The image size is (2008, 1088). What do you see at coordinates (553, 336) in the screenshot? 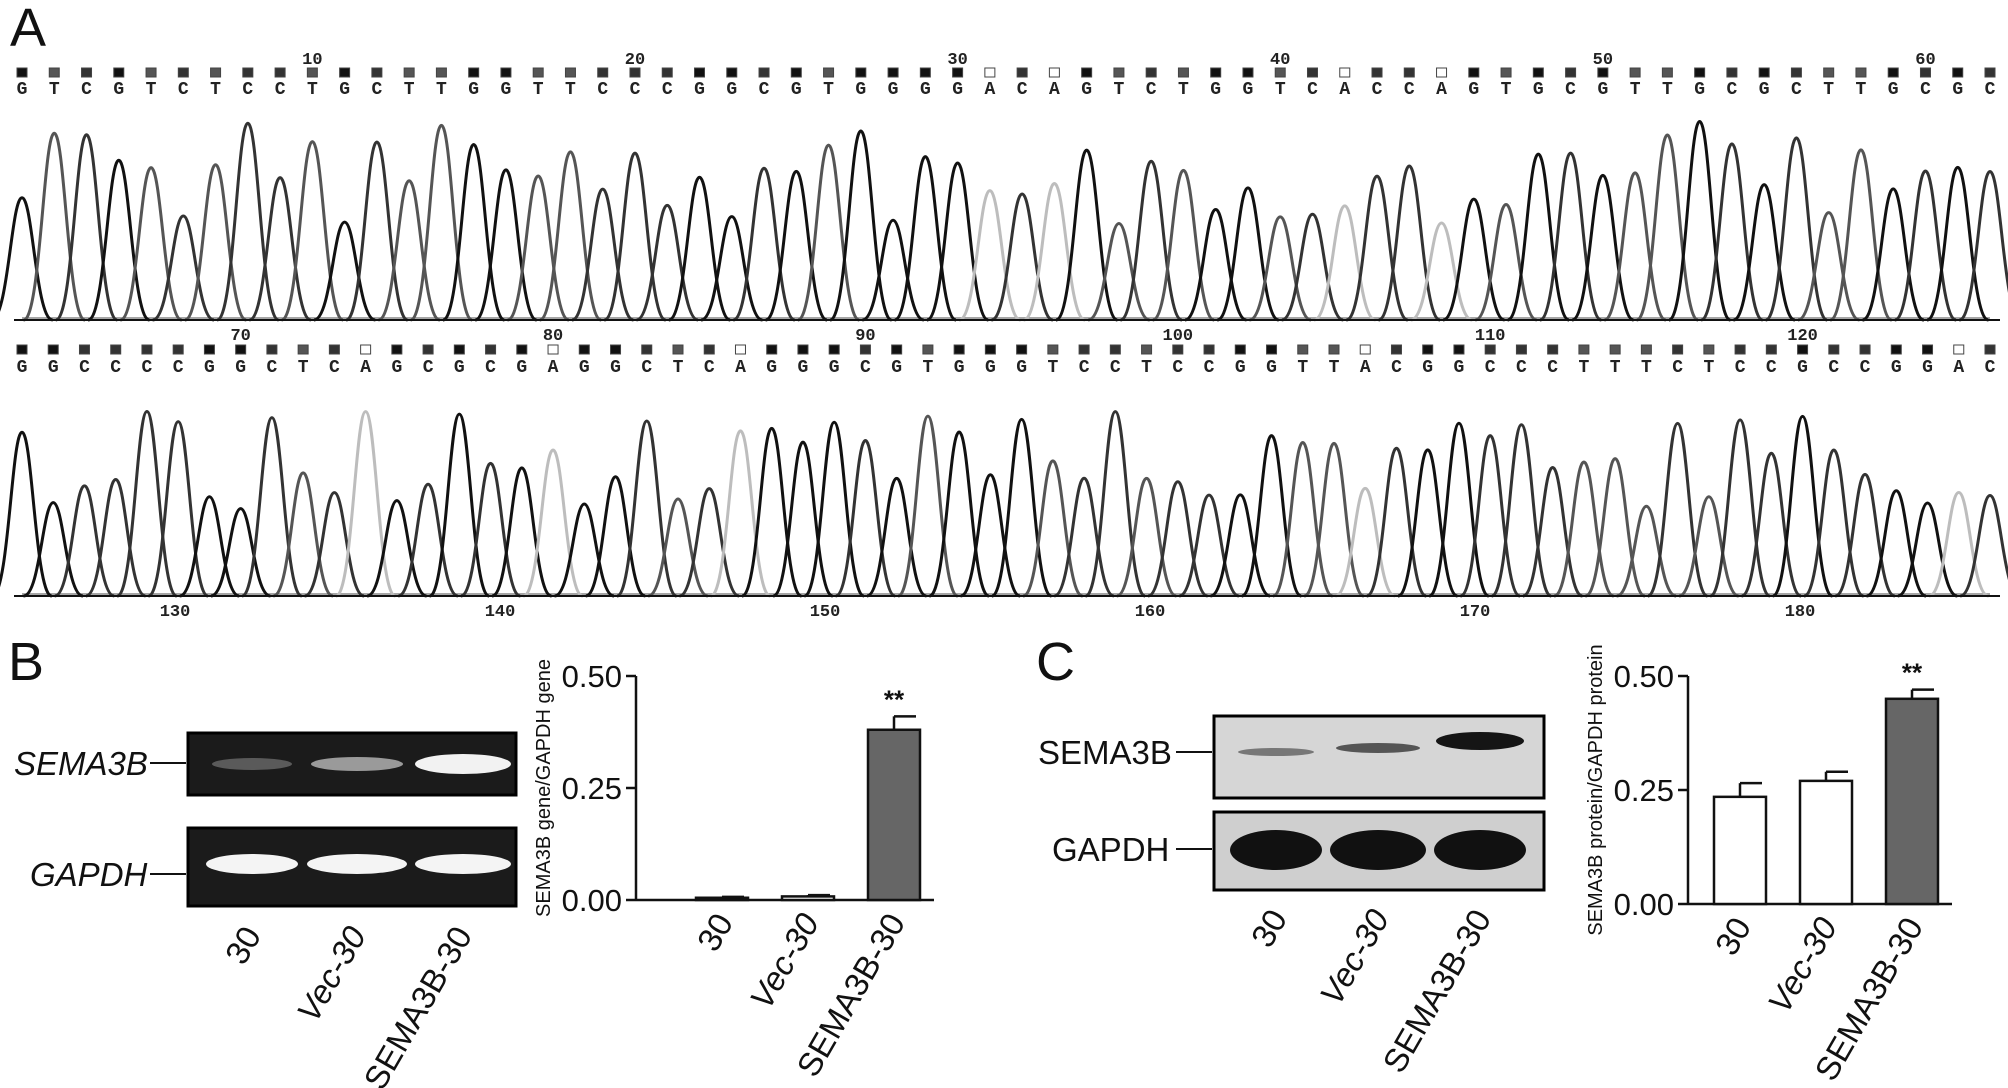
I see `row2-position-label: 80` at bounding box center [553, 336].